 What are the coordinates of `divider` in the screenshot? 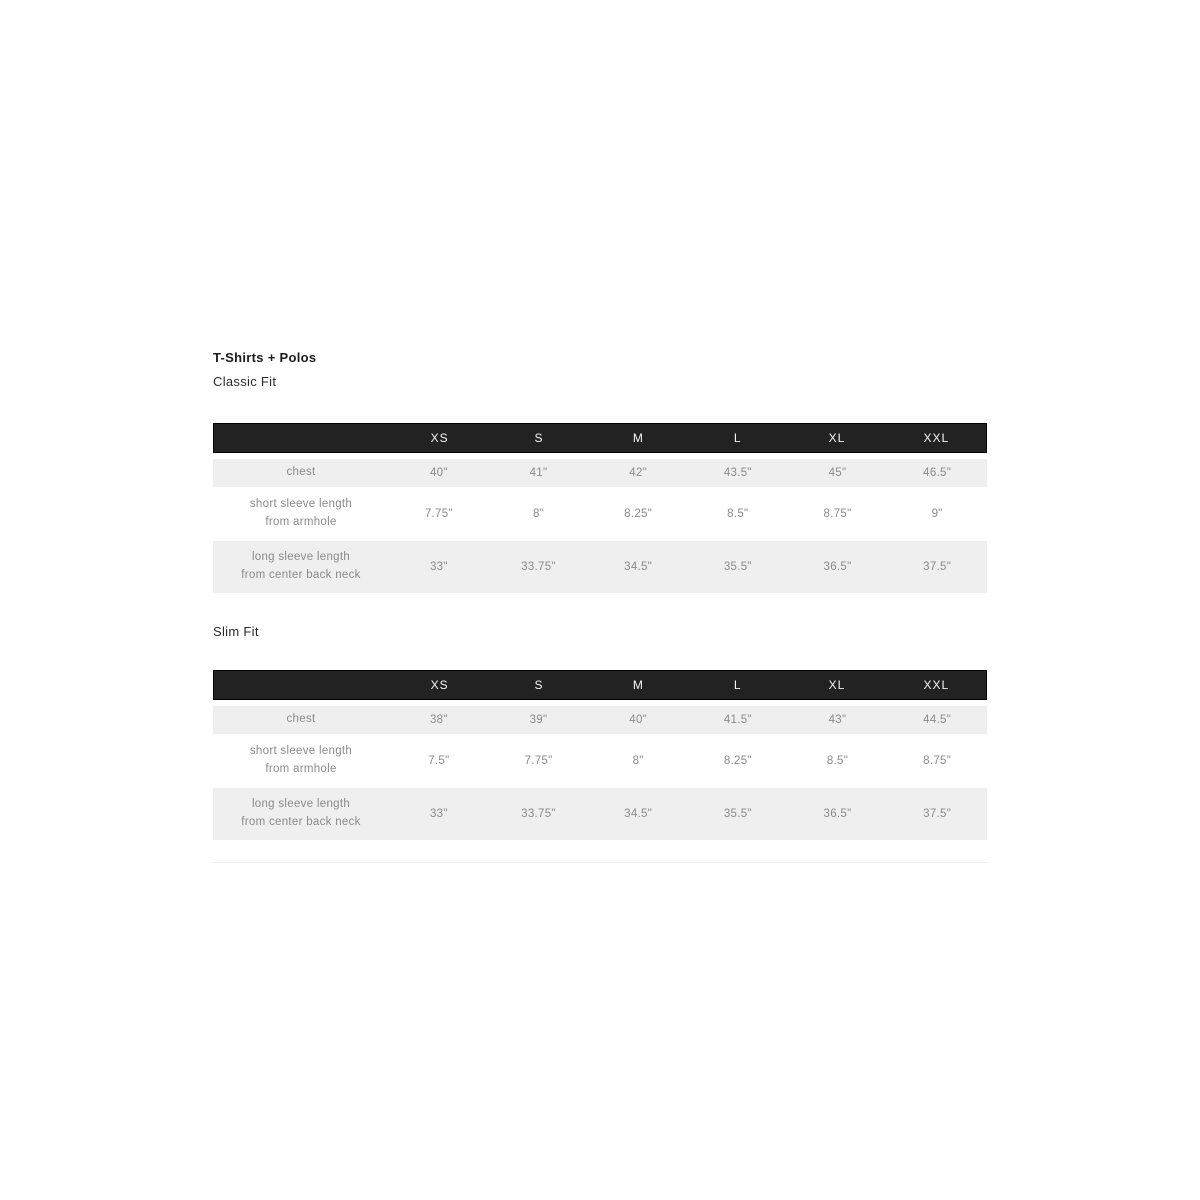 It's located at (600, 862).